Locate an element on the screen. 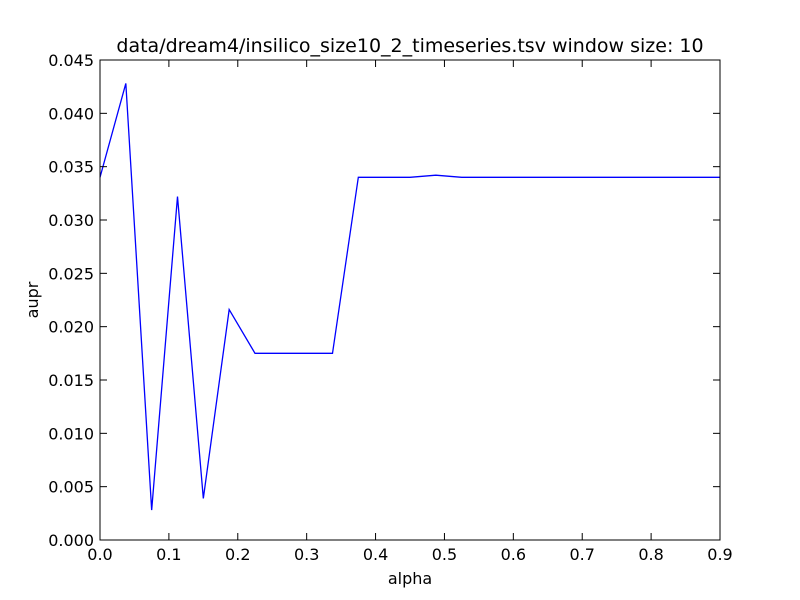  y-tick-label: 0.005 is located at coordinates (71, 487).